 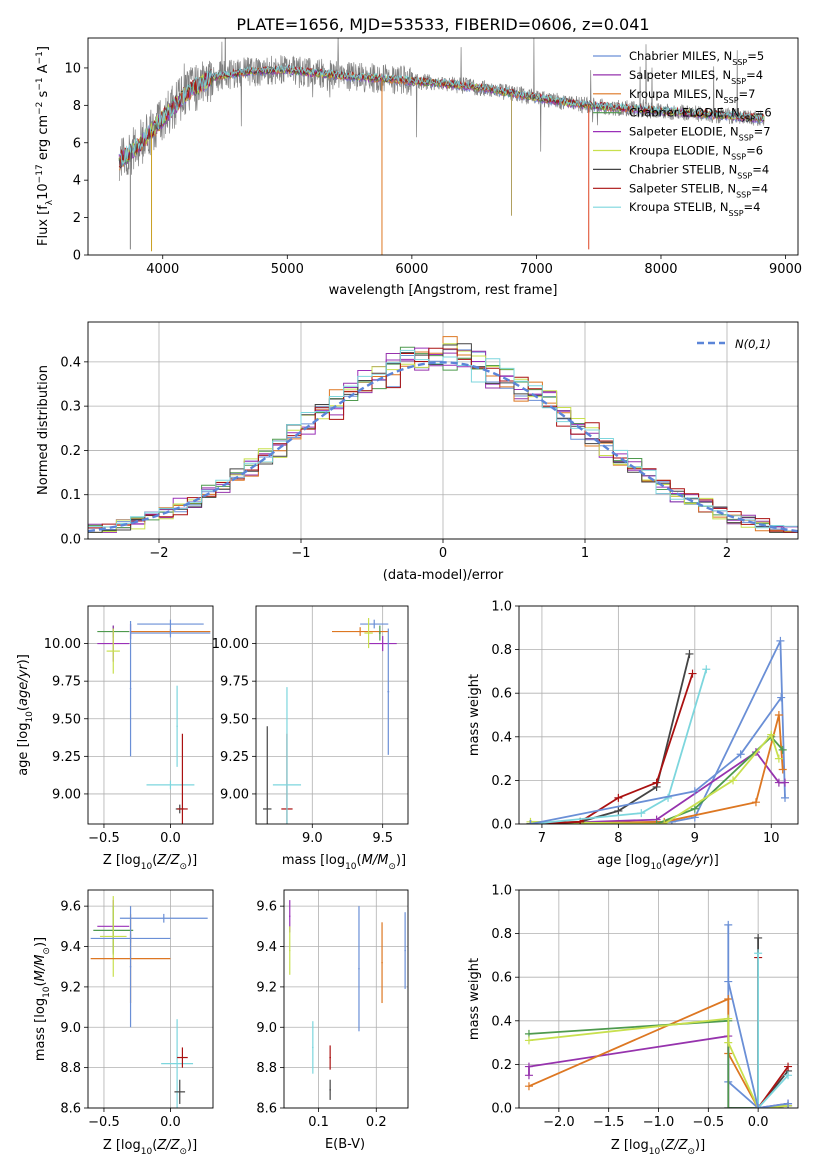 I want to click on x-axis-label: E(B-V), so click(x=345, y=1144).